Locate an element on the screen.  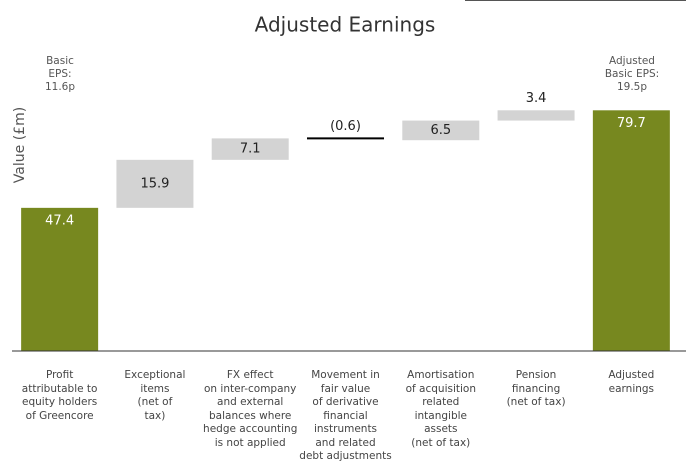
data-label: 3.4 is located at coordinates (536, 98).